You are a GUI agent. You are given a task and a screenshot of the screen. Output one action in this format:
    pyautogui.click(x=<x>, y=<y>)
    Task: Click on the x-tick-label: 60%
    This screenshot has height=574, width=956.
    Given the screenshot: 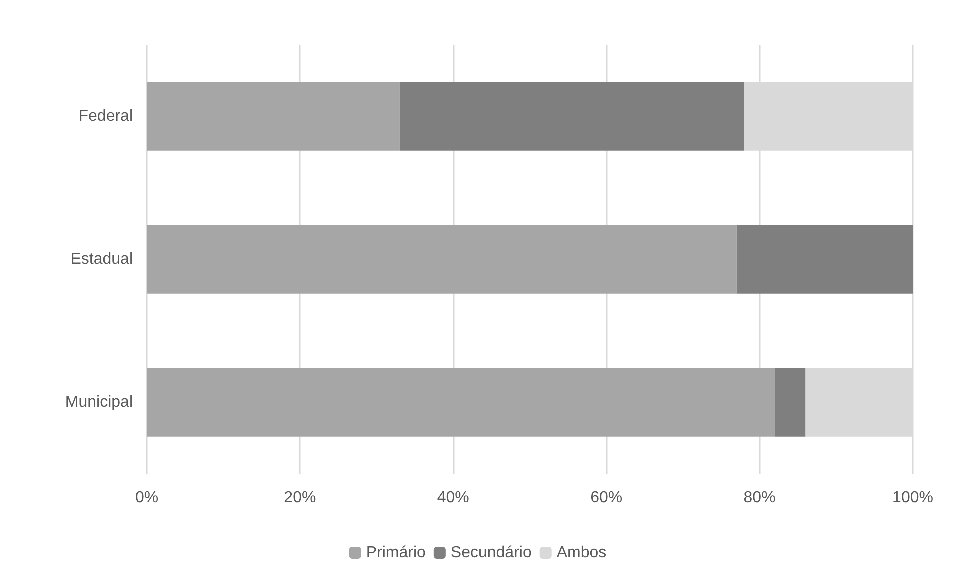 What is the action you would take?
    pyautogui.click(x=606, y=498)
    